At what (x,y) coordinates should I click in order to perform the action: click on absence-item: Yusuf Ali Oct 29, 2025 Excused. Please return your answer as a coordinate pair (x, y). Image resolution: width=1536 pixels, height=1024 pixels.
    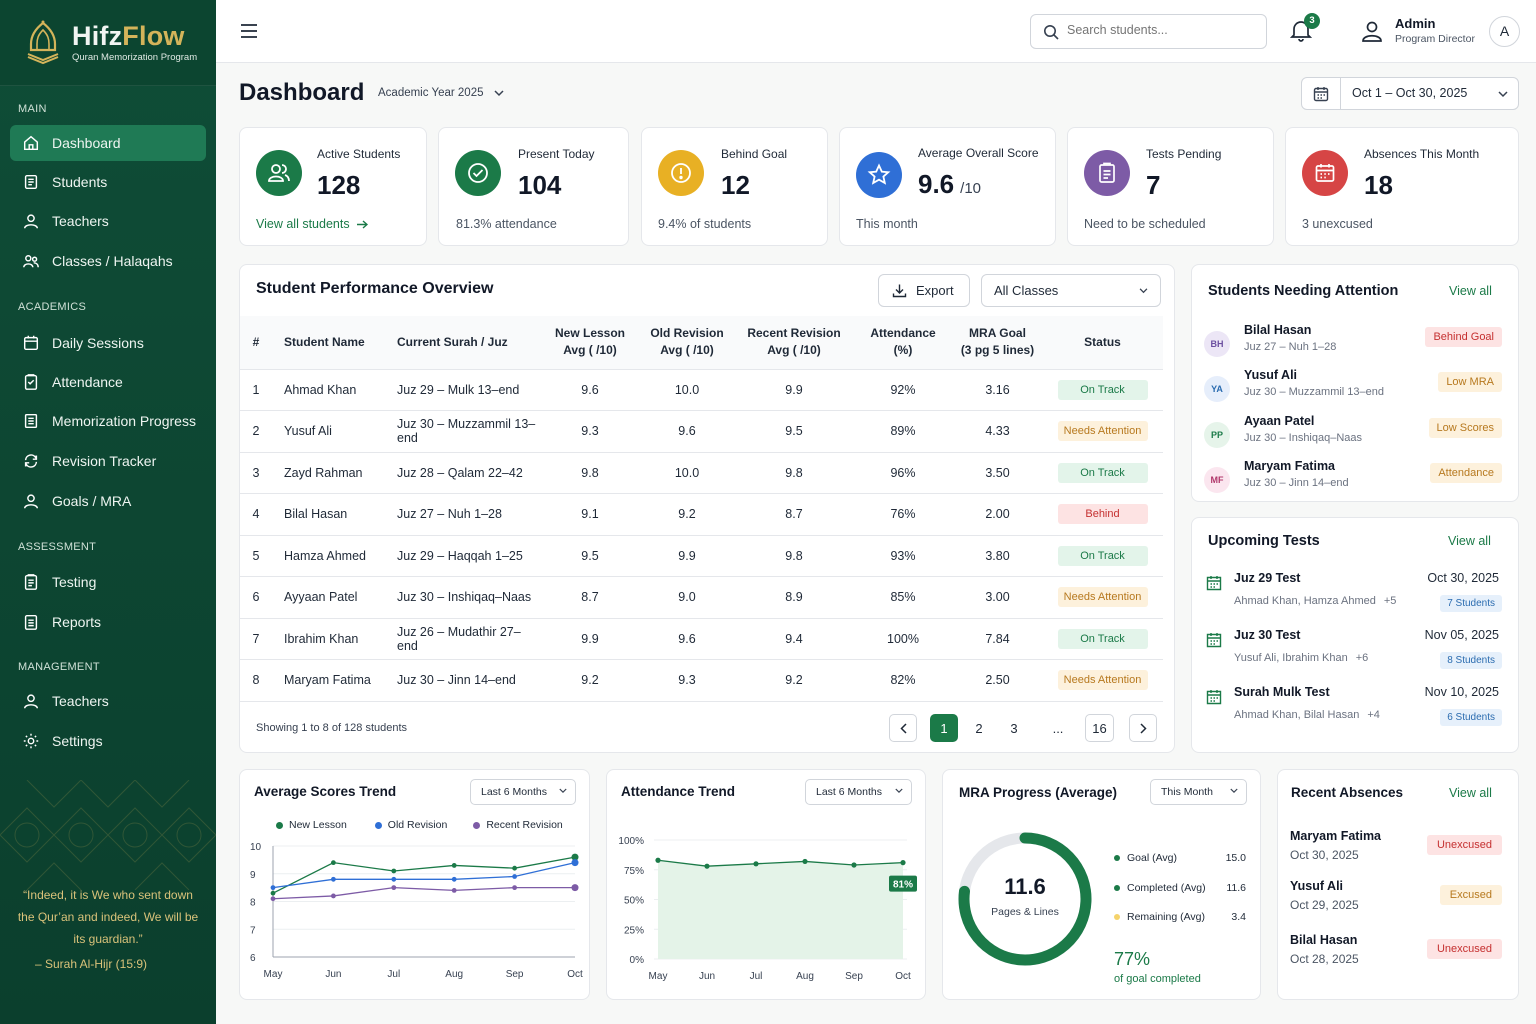
    Looking at the image, I should click on (1396, 899).